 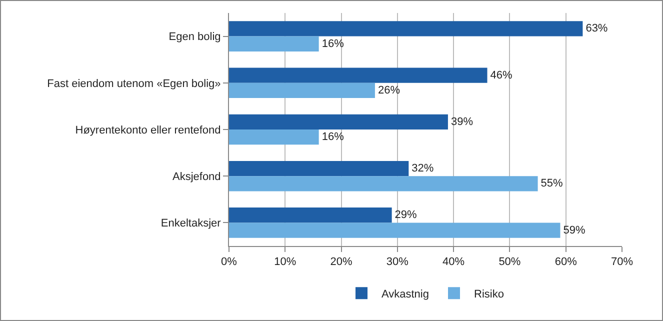 What do you see at coordinates (148, 130) in the screenshot?
I see `y-tick-label: Høyrentekonto eller rentefond` at bounding box center [148, 130].